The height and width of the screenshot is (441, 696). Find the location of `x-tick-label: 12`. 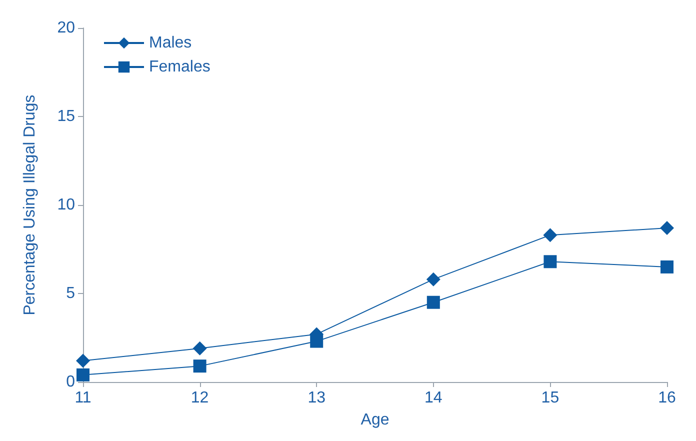

x-tick-label: 12 is located at coordinates (199, 398).